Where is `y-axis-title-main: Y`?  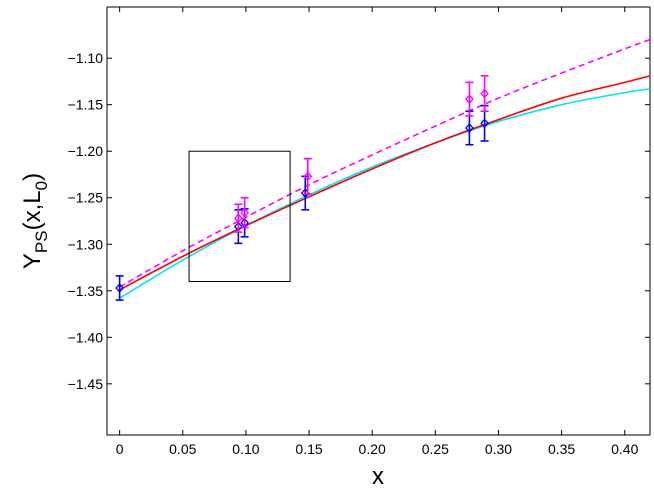 y-axis-title-main: Y is located at coordinates (32, 261).